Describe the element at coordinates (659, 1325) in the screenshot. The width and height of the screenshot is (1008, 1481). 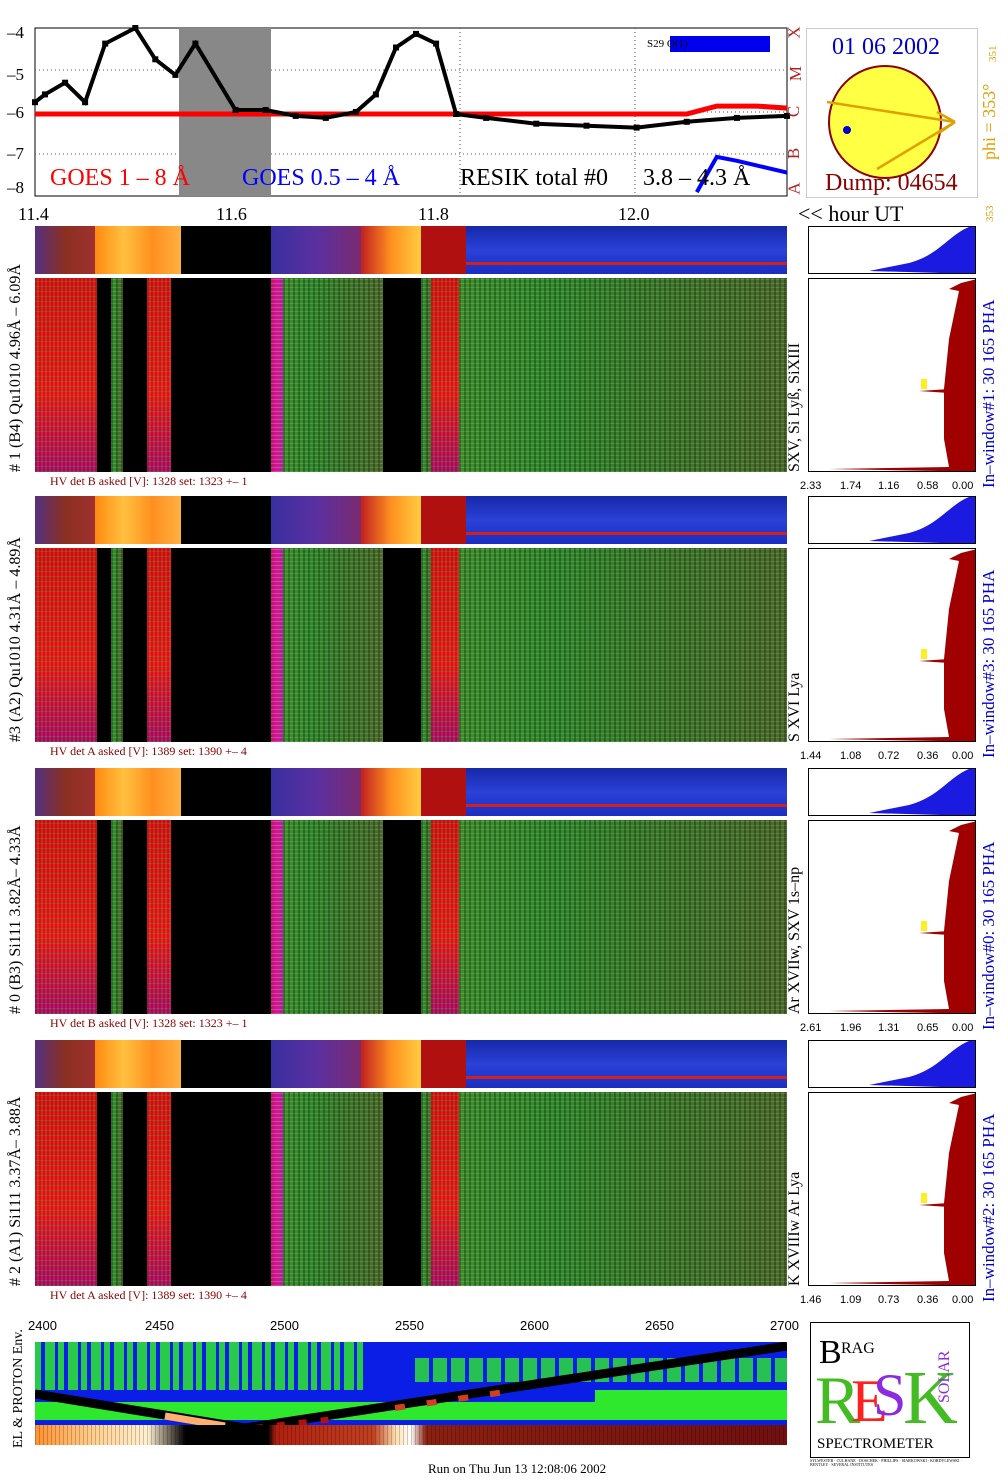
I see `env-tick: 2650` at that location.